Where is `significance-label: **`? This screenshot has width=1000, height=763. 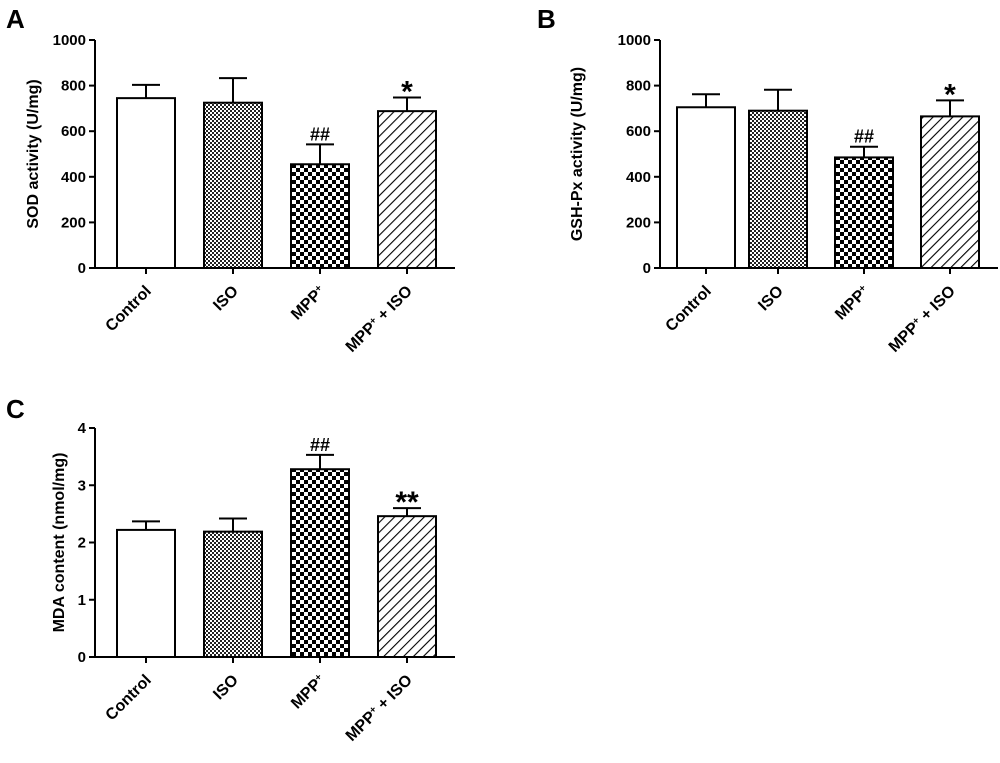 significance-label: ** is located at coordinates (407, 502).